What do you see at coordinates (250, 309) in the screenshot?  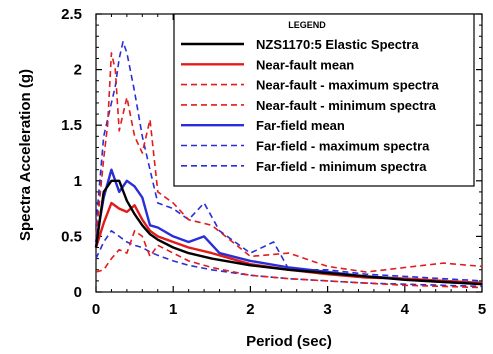 I see `x-tick-label: 2` at bounding box center [250, 309].